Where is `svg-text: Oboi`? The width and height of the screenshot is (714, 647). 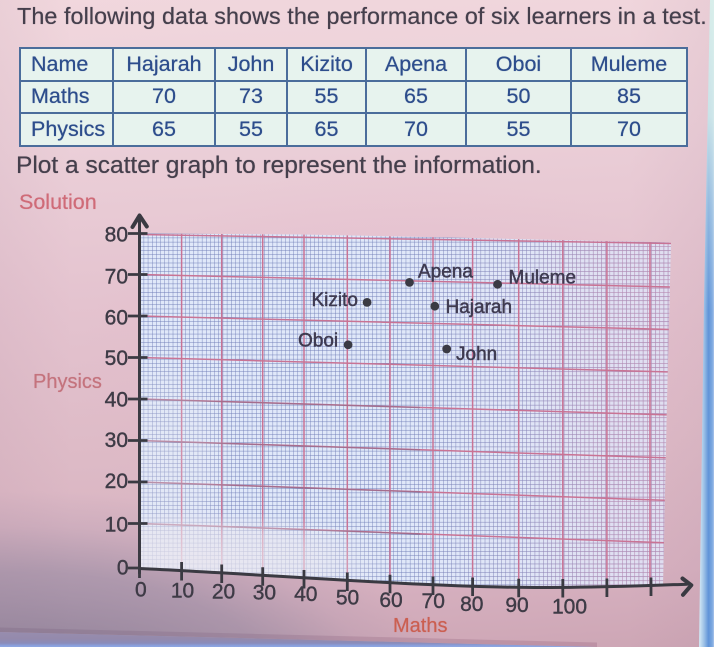 svg-text: Oboi is located at coordinates (318, 341).